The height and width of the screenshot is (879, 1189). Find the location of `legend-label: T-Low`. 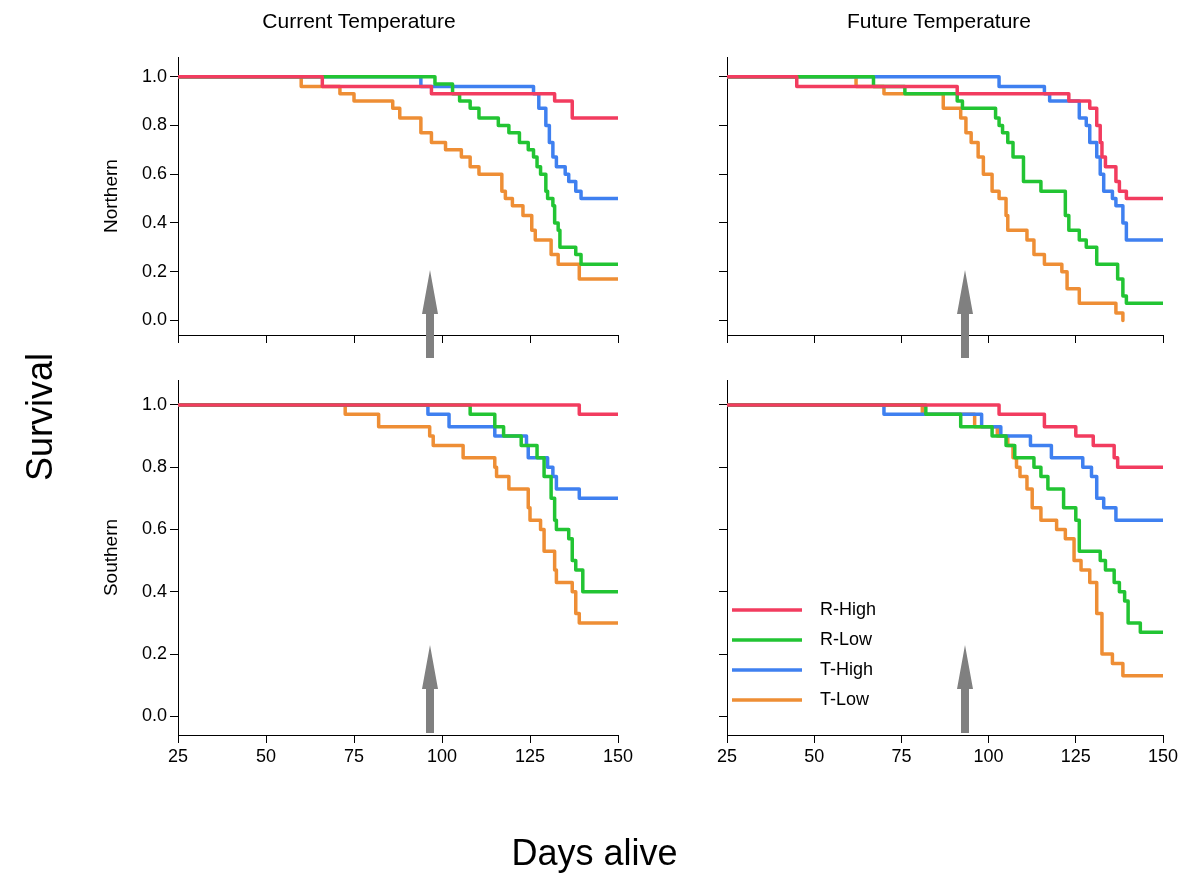

legend-label: T-Low is located at coordinates (845, 698).